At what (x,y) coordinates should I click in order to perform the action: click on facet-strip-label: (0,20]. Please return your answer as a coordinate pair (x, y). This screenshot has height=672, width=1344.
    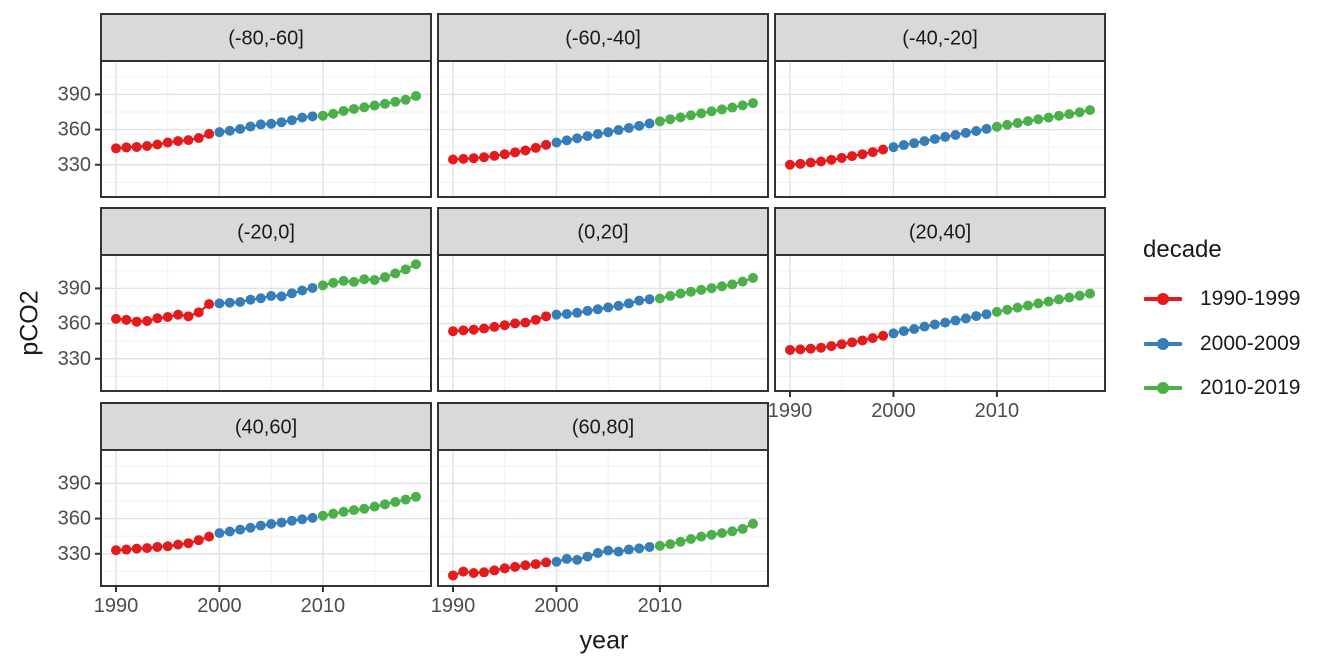
    Looking at the image, I should click on (602, 233).